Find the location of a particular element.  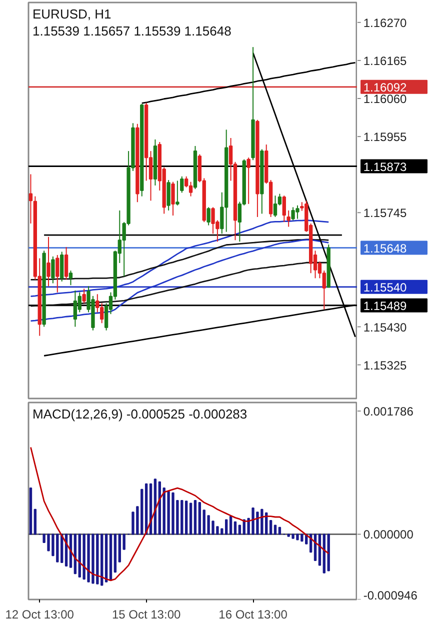

ref-line-label: 1.16092 is located at coordinates (385, 87).